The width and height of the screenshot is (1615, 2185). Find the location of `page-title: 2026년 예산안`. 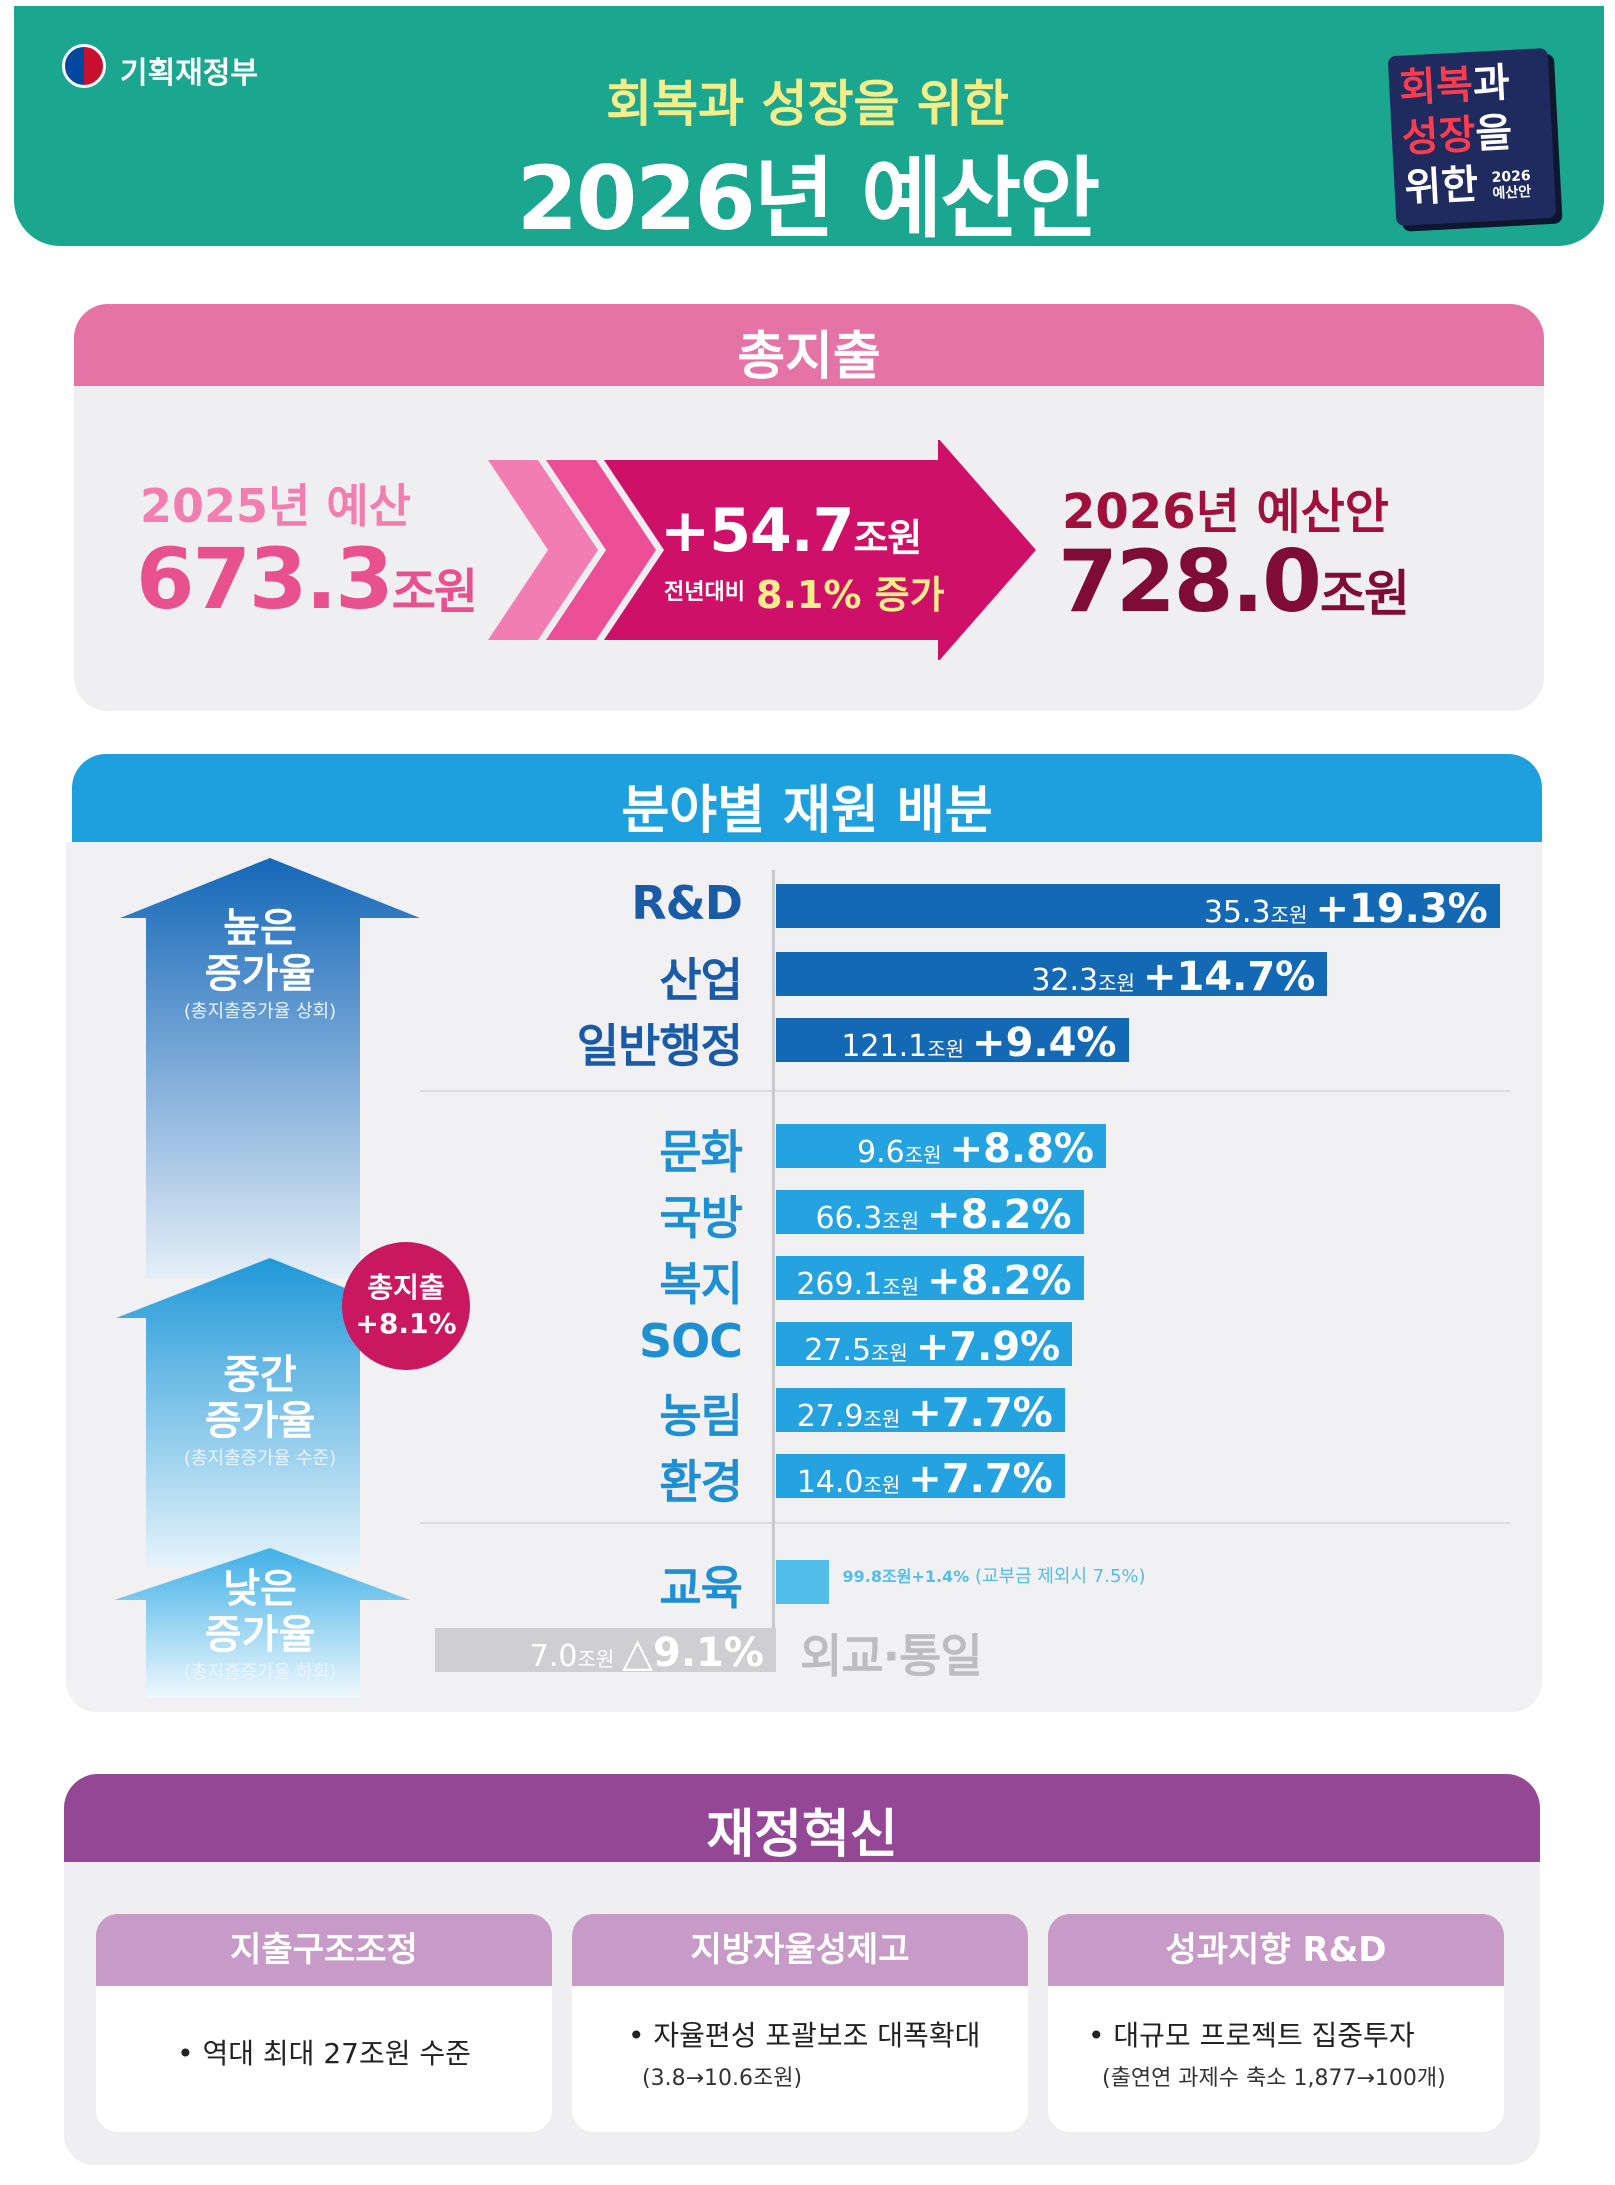

page-title: 2026년 예산안 is located at coordinates (808, 198).